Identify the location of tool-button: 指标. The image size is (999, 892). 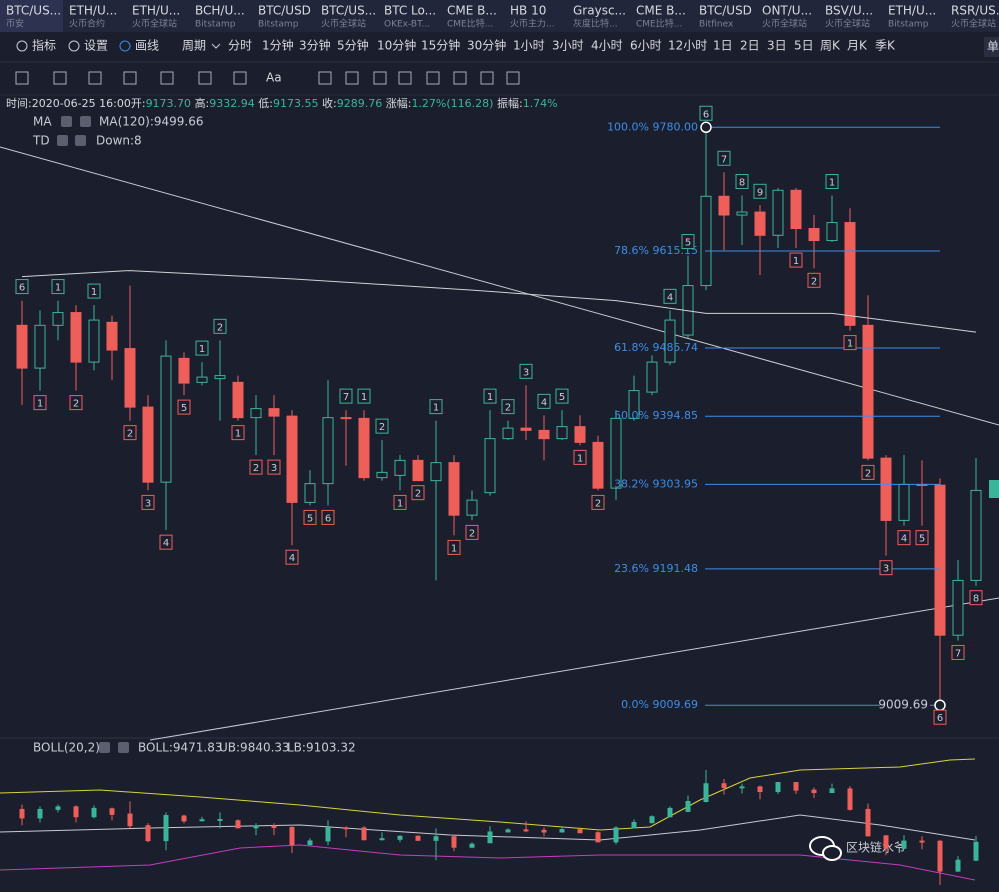
(44, 45).